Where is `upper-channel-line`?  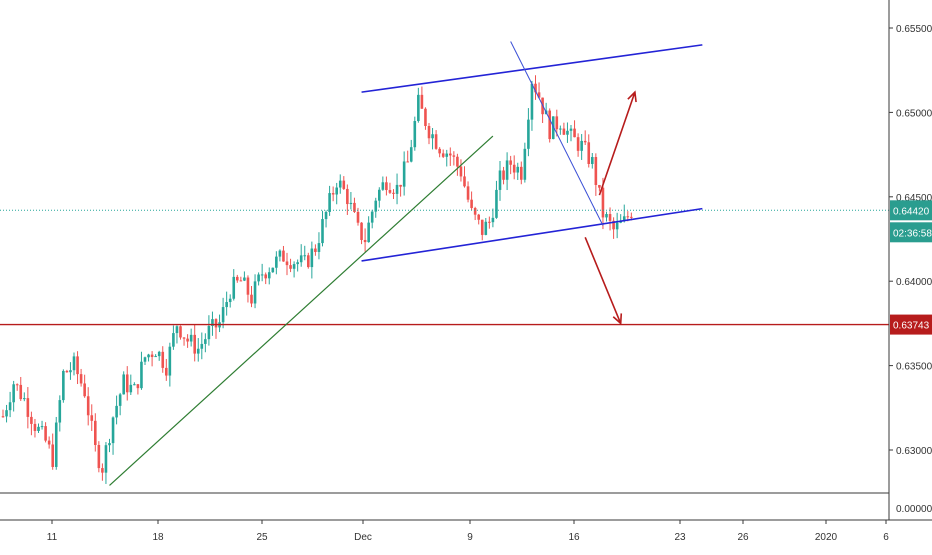 upper-channel-line is located at coordinates (532, 68).